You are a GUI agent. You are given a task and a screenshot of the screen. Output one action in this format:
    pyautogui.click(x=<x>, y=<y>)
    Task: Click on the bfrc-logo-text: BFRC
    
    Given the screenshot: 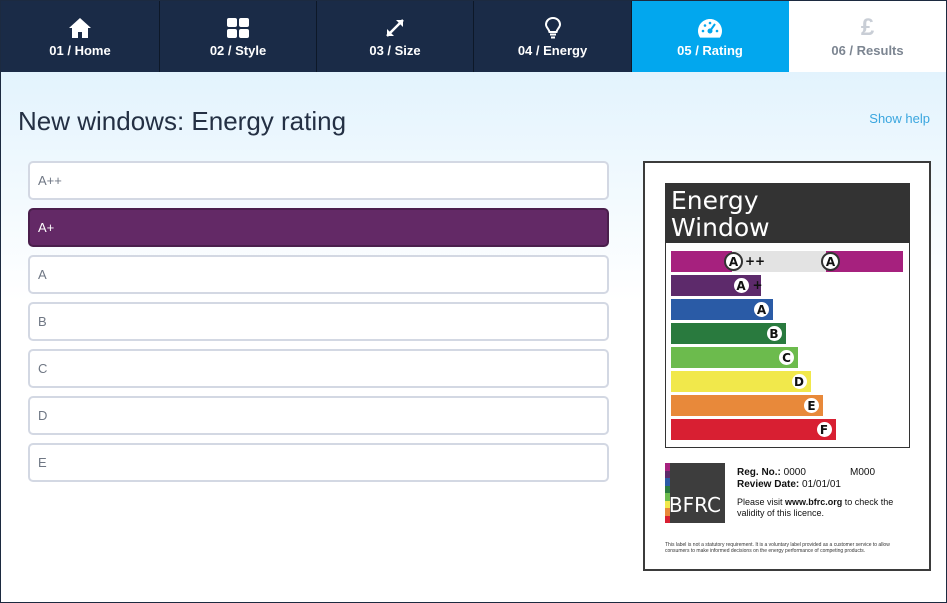 What is the action you would take?
    pyautogui.click(x=694, y=505)
    